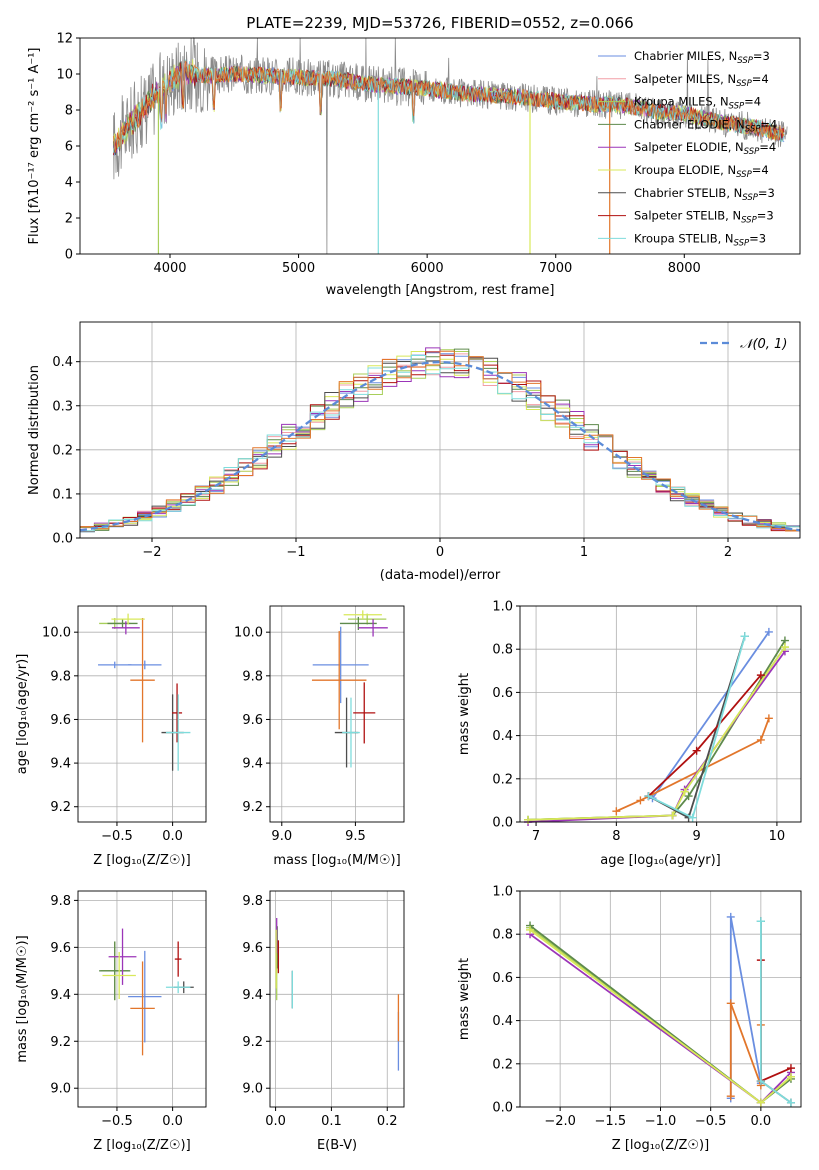 The width and height of the screenshot is (819, 1170). I want to click on legend-label: Chabrier ELODIE, NSSP=4, so click(705, 125).